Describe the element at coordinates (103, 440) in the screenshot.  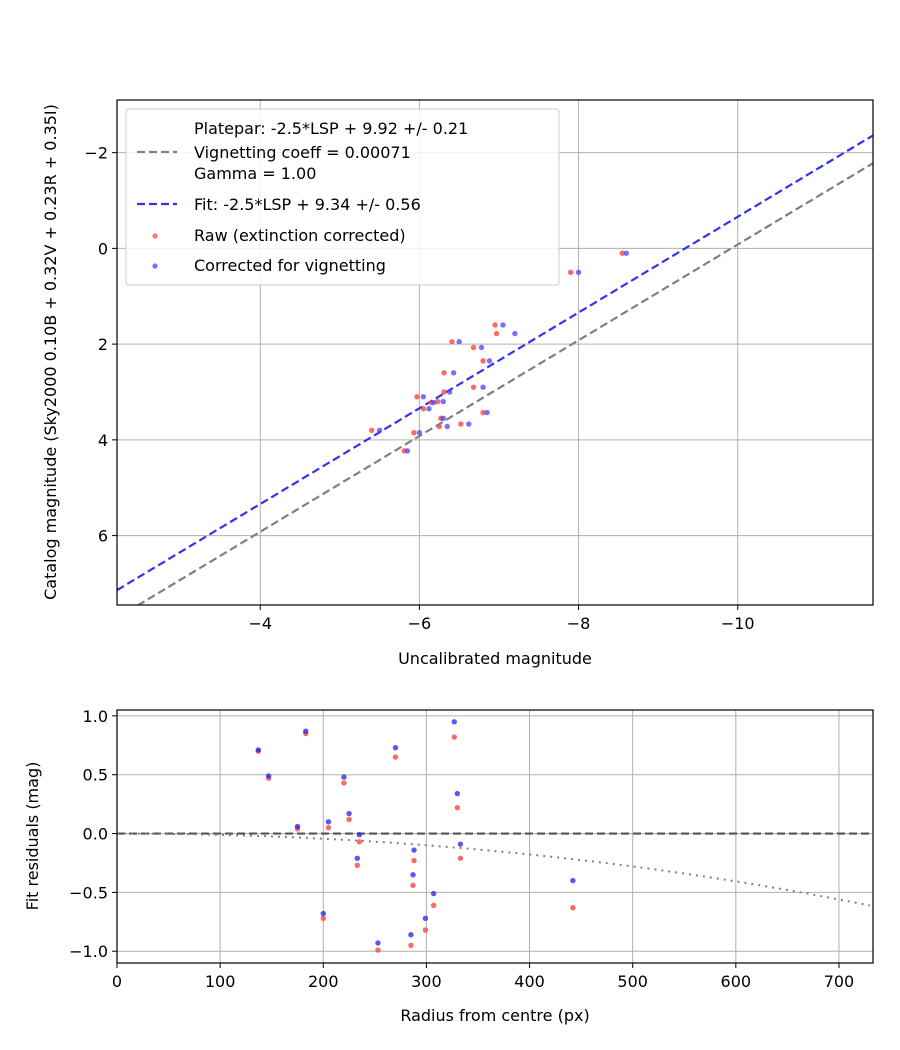
I see `y-tick-label: 4` at that location.